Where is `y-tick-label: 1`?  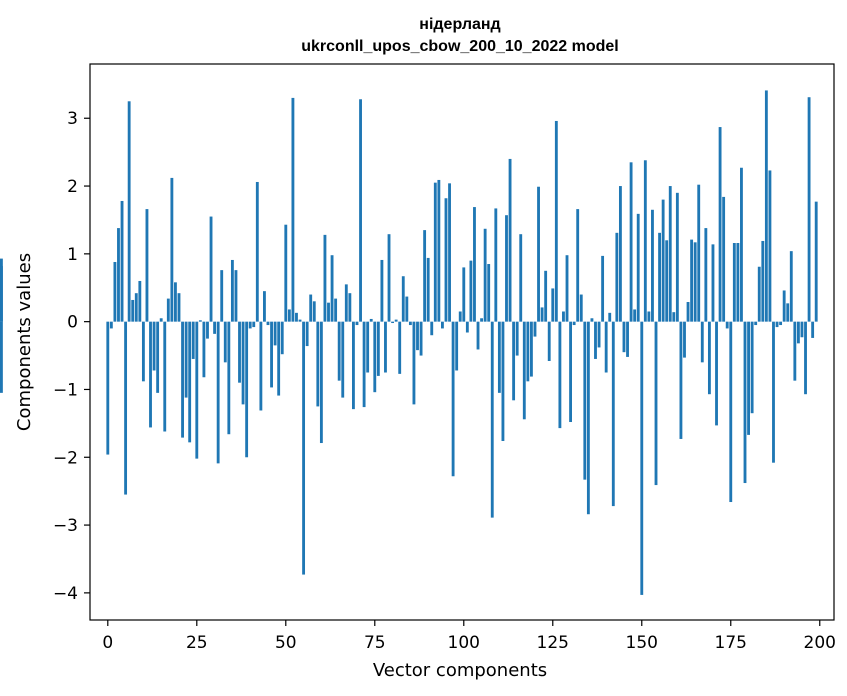 y-tick-label: 1 is located at coordinates (72, 255).